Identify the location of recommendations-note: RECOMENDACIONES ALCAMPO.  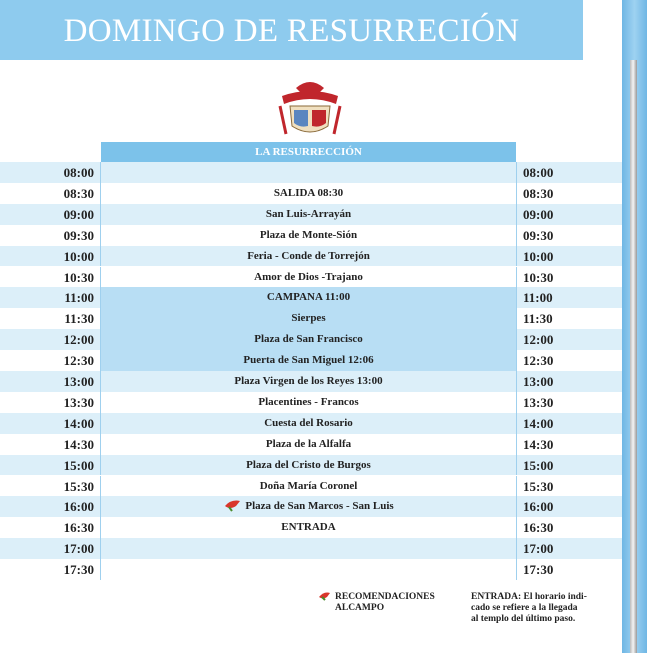
(385, 603).